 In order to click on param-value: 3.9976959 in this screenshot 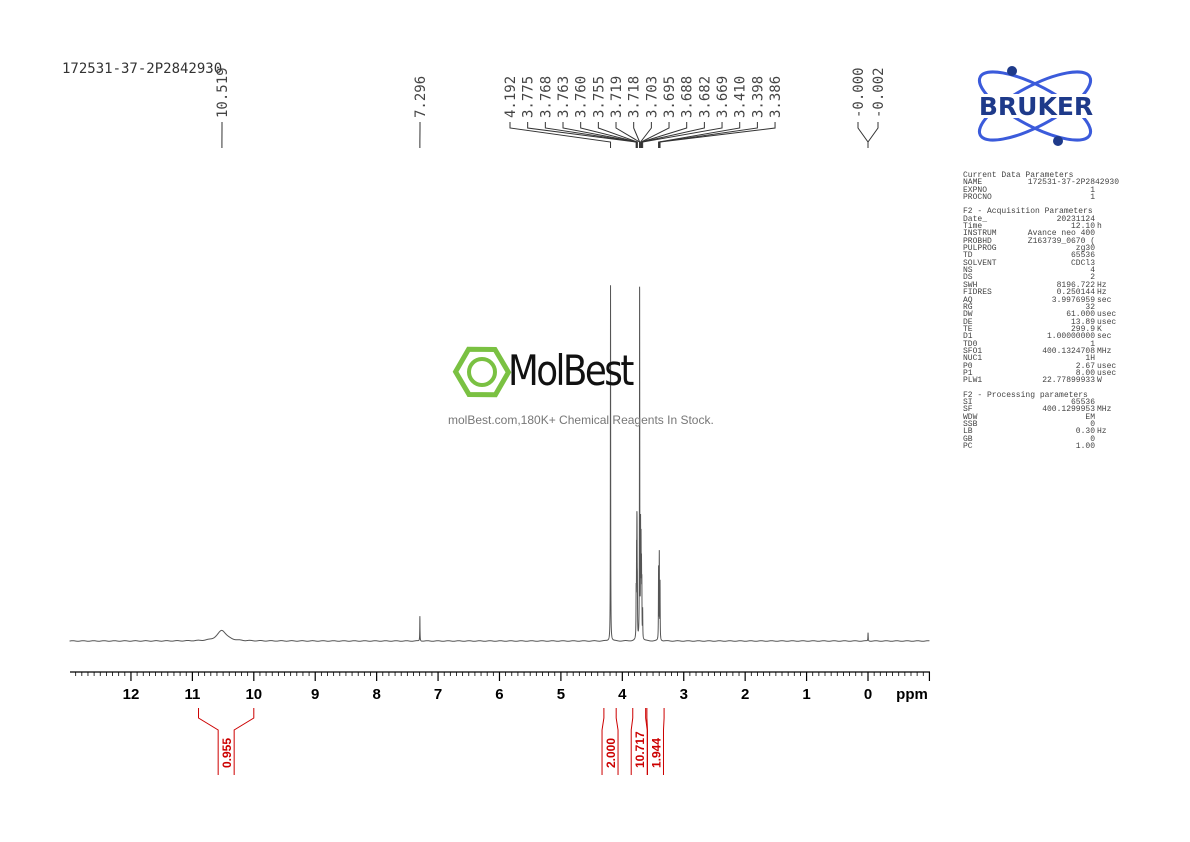, I will do `click(1073, 300)`.